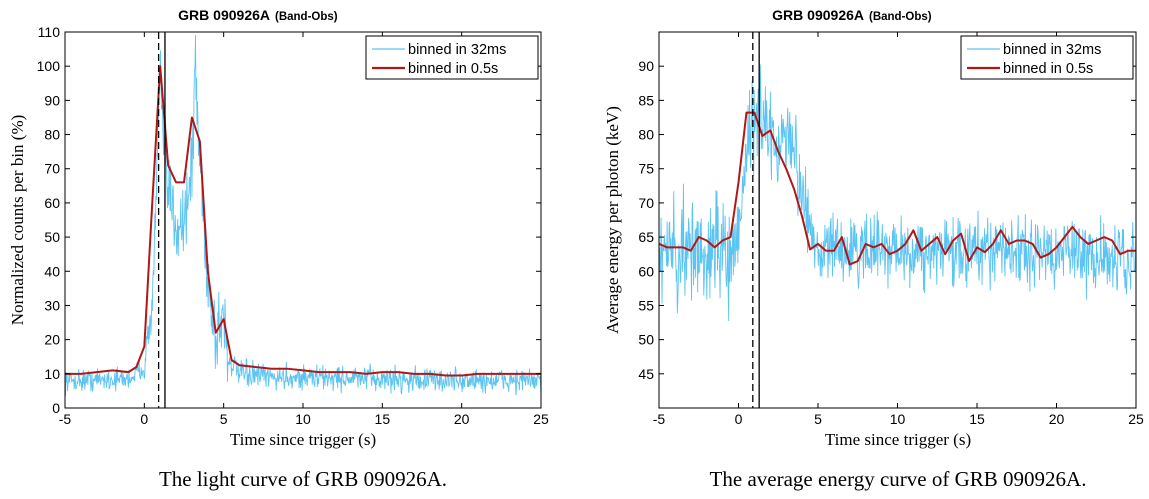 This screenshot has width=1149, height=499. What do you see at coordinates (457, 50) in the screenshot?
I see `light-curve-legend-label-32ms: binned in 32ms` at bounding box center [457, 50].